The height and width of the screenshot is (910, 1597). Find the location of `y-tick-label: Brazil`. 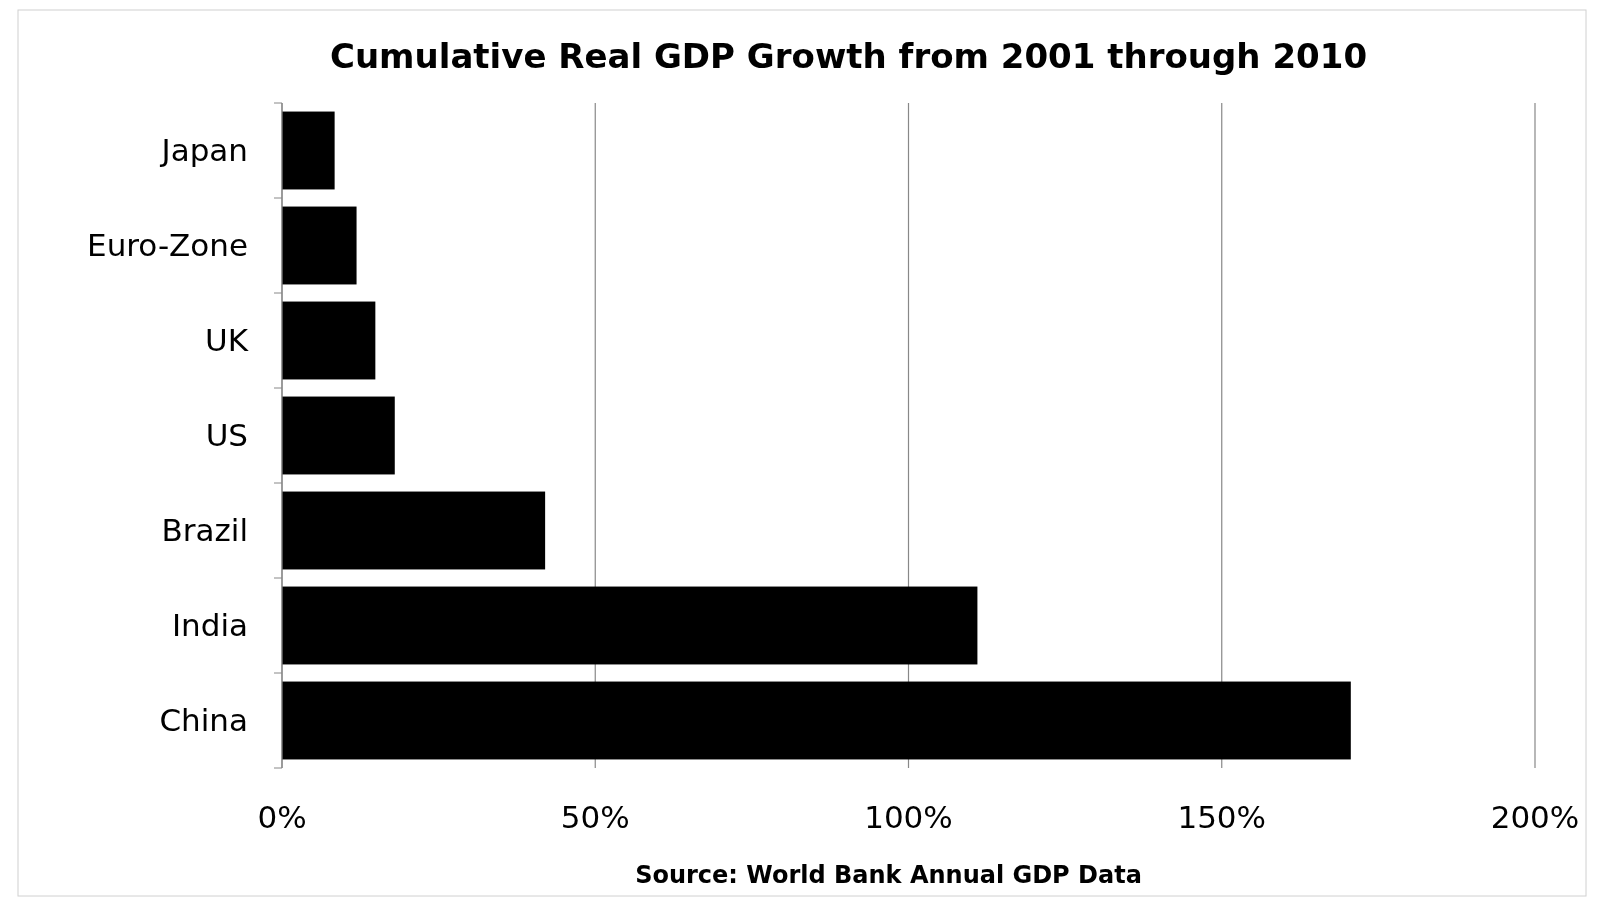

y-tick-label: Brazil is located at coordinates (204, 530).